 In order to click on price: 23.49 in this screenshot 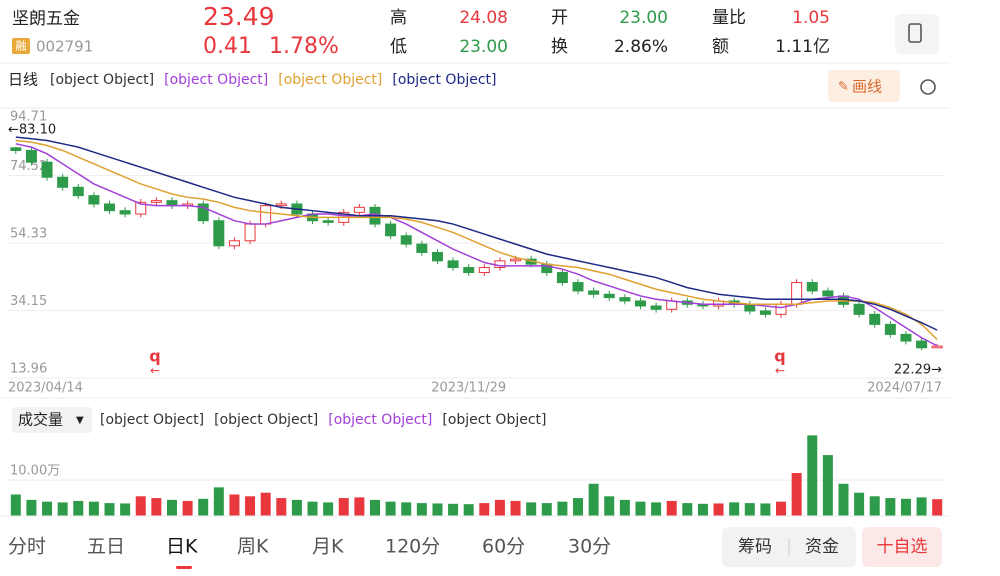, I will do `click(239, 16)`.